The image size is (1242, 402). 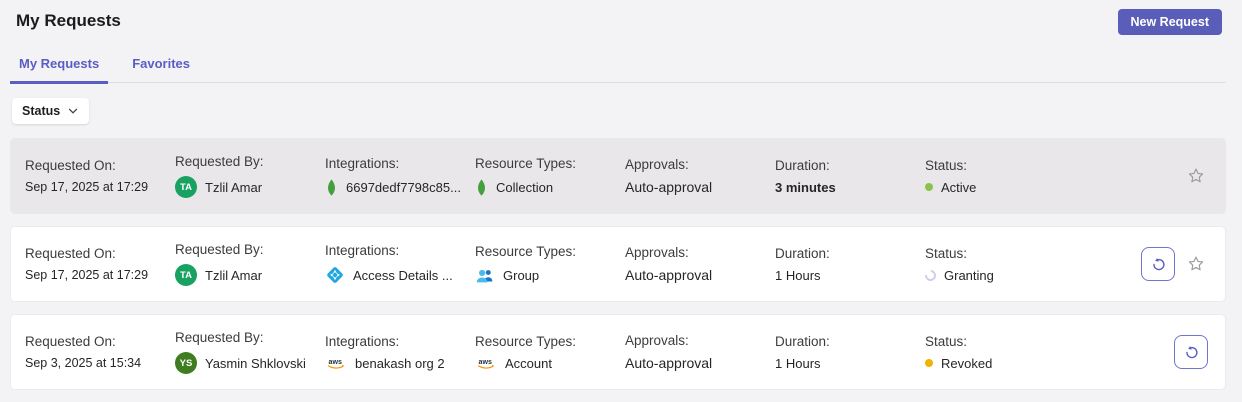 What do you see at coordinates (73, 111) in the screenshot?
I see `chevron-down-icon` at bounding box center [73, 111].